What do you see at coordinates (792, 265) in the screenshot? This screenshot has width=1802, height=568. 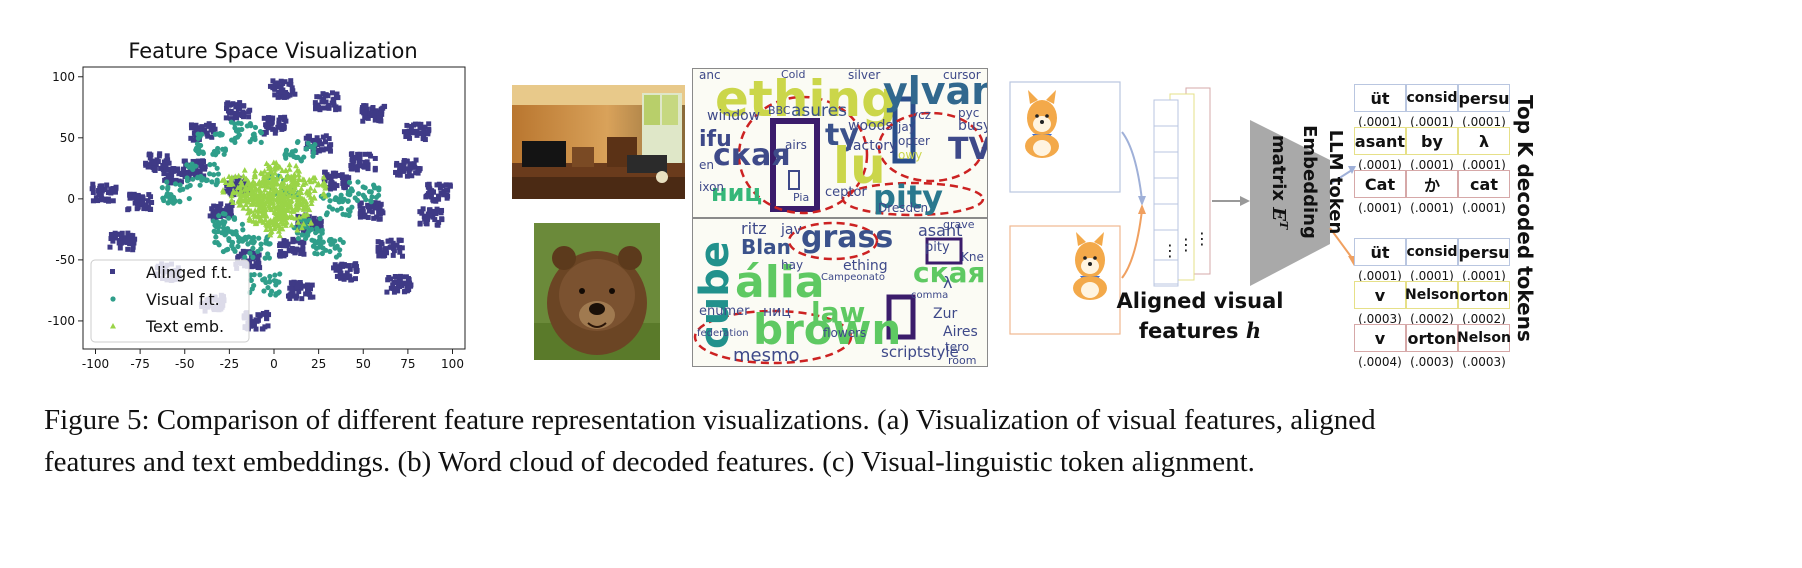 I see `word-cloud-word: hay` at bounding box center [792, 265].